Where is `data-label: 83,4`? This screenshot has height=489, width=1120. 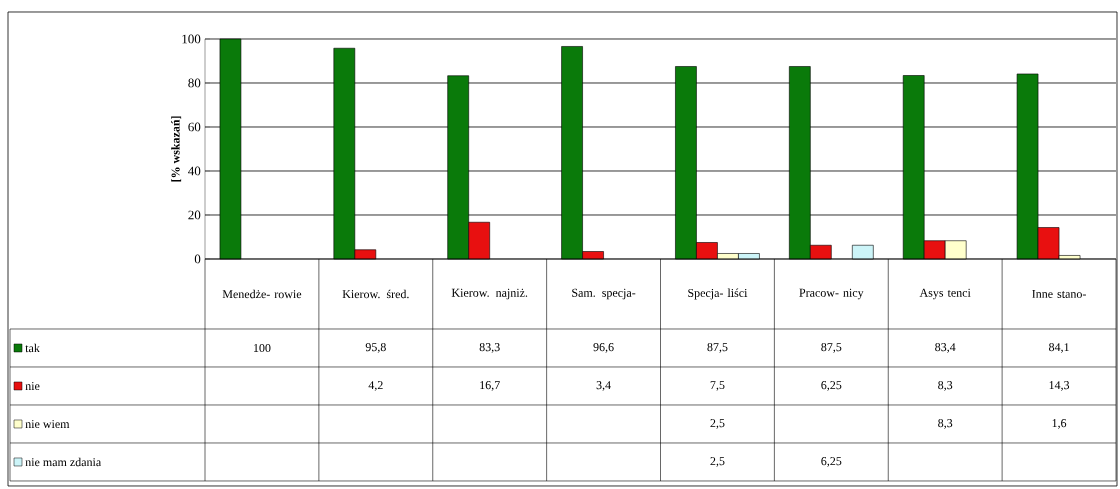
data-label: 83,4 is located at coordinates (945, 348).